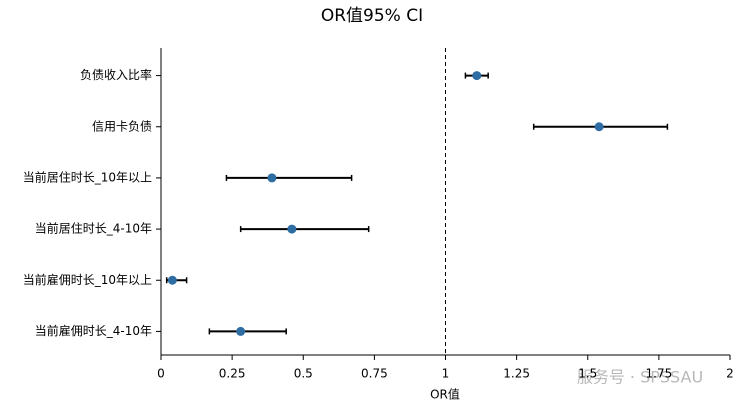 The image size is (745, 407). What do you see at coordinates (116, 74) in the screenshot?
I see `y-tick-label: 负债收入比率` at bounding box center [116, 74].